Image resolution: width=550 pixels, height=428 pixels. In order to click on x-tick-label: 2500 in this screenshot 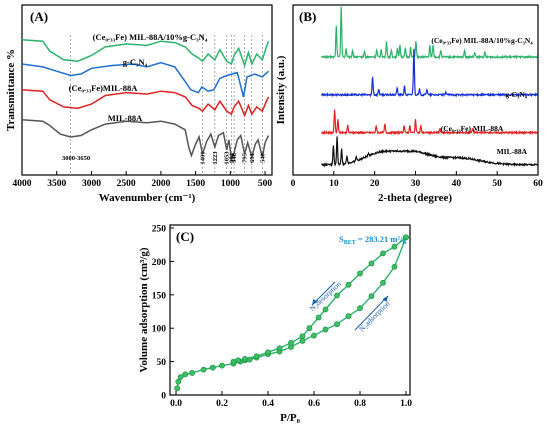, I will do `click(126, 184)`.